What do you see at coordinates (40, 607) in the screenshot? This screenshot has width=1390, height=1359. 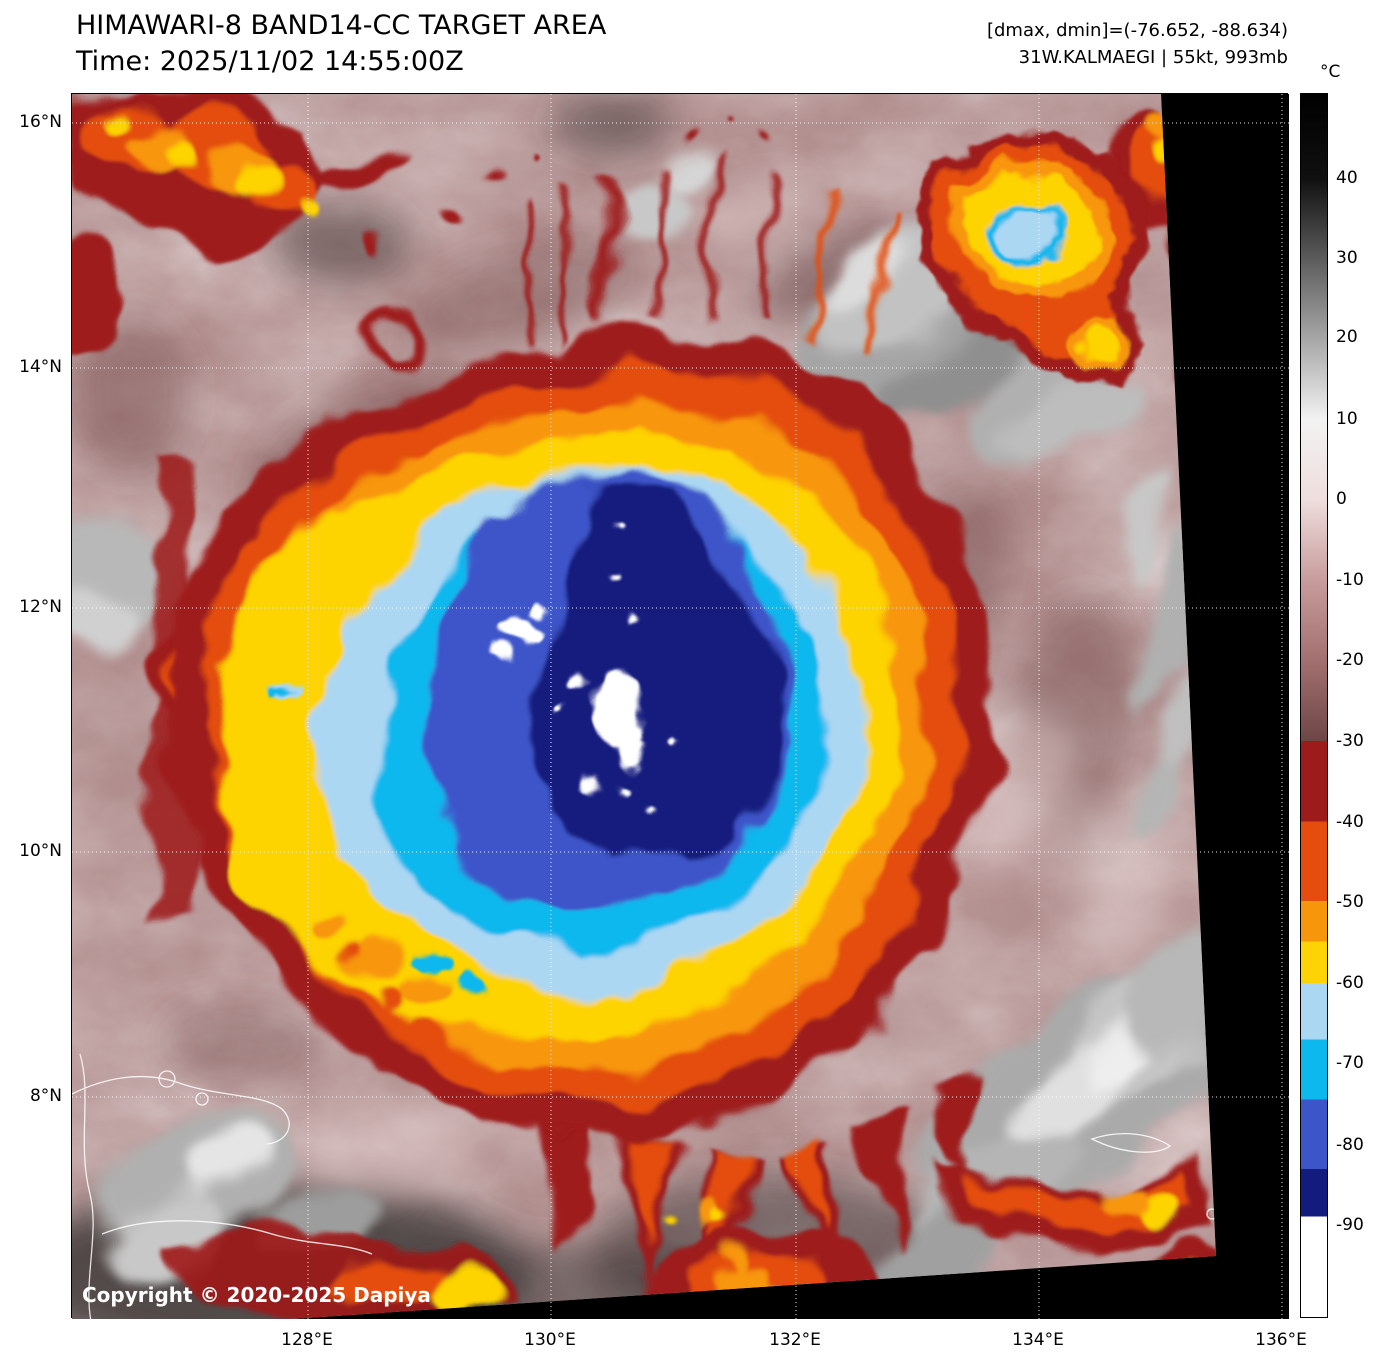 I see `lat-tick-label: 12°N` at bounding box center [40, 607].